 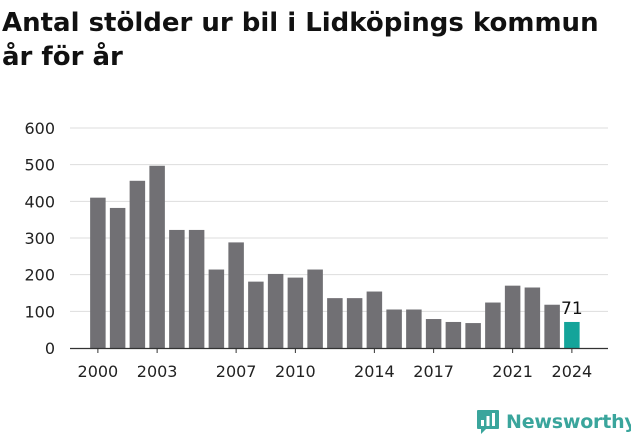 I want to click on x-tick-label: 2007, so click(x=236, y=371).